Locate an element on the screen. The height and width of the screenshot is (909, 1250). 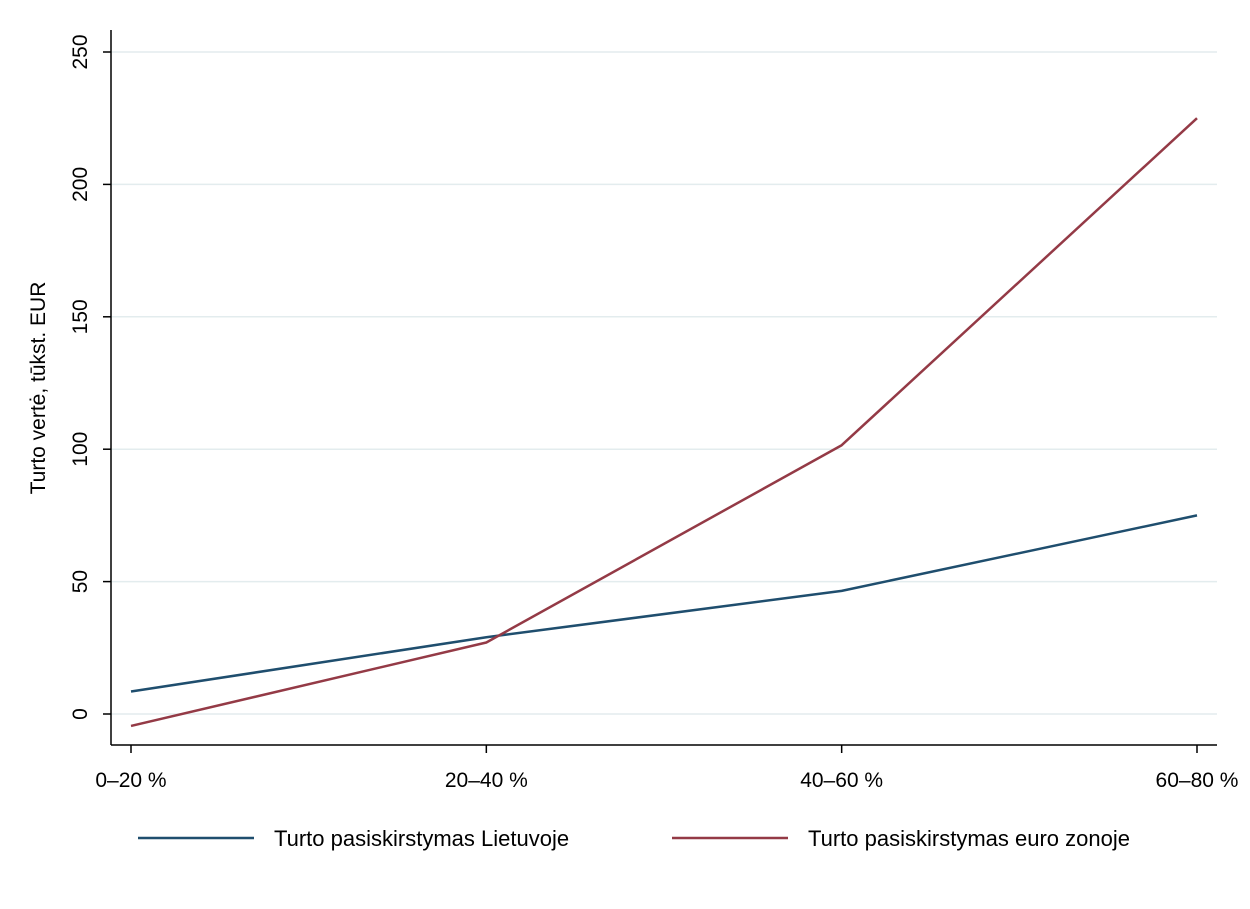
x-tick-label: 40–60 % is located at coordinates (841, 780).